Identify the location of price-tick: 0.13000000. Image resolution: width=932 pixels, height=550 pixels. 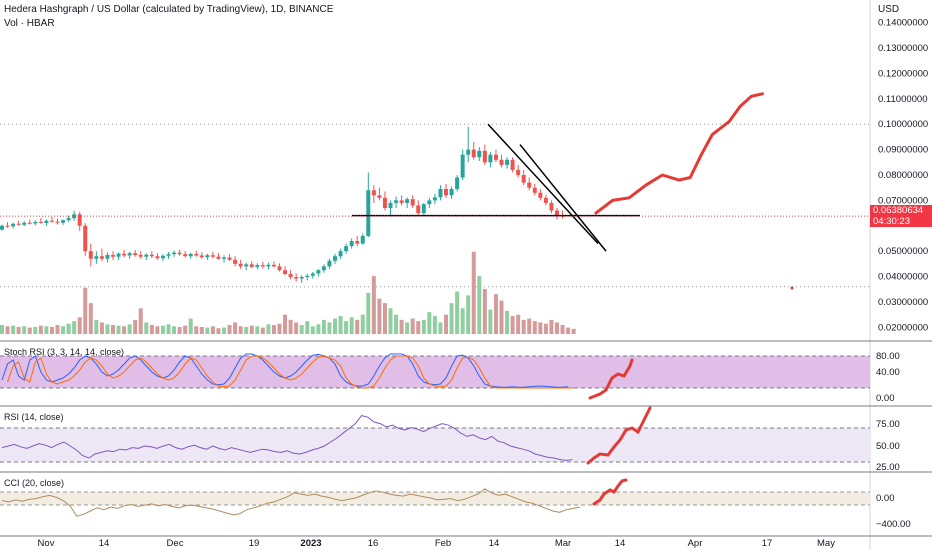
(903, 48).